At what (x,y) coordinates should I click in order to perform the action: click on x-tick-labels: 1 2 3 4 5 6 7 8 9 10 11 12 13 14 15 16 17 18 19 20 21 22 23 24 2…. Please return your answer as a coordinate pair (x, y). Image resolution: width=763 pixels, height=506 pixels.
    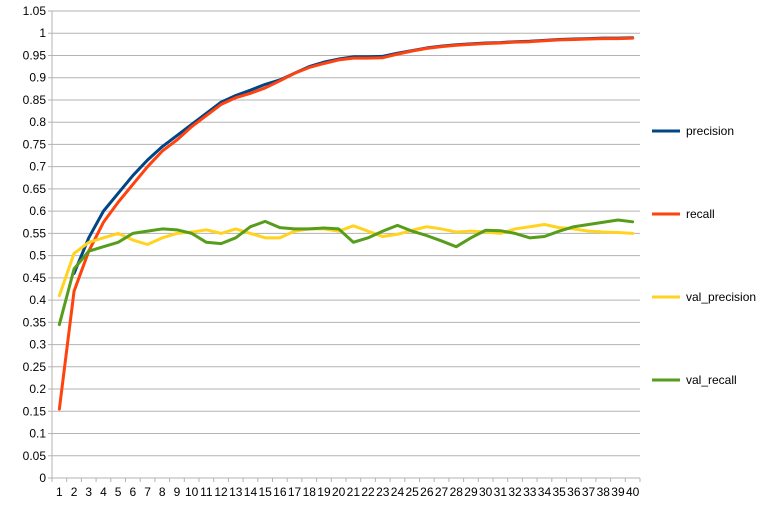
    Looking at the image, I should click on (348, 492).